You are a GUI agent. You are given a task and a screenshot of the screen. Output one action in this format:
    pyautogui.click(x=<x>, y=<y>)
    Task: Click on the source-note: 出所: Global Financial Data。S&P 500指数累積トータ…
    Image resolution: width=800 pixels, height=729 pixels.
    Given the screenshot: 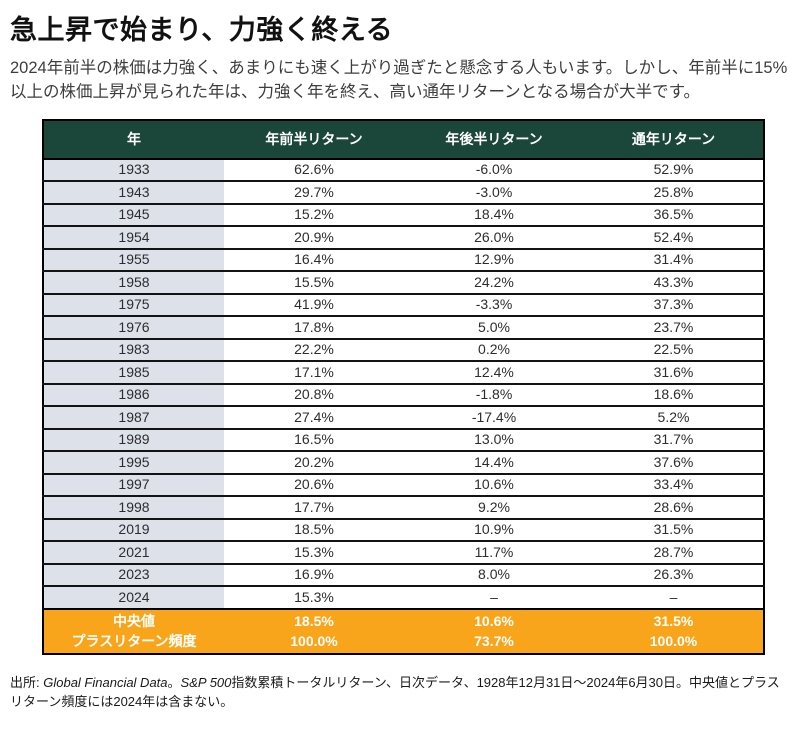 What is the action you would take?
    pyautogui.click(x=400, y=692)
    